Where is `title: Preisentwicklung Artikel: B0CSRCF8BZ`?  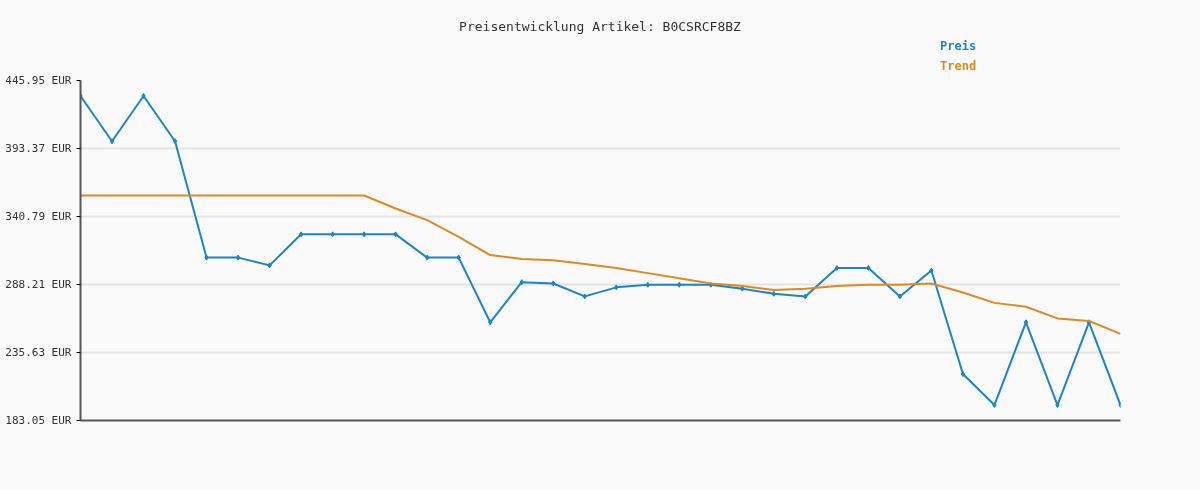 title: Preisentwicklung Artikel: B0CSRCF8BZ is located at coordinates (600, 27).